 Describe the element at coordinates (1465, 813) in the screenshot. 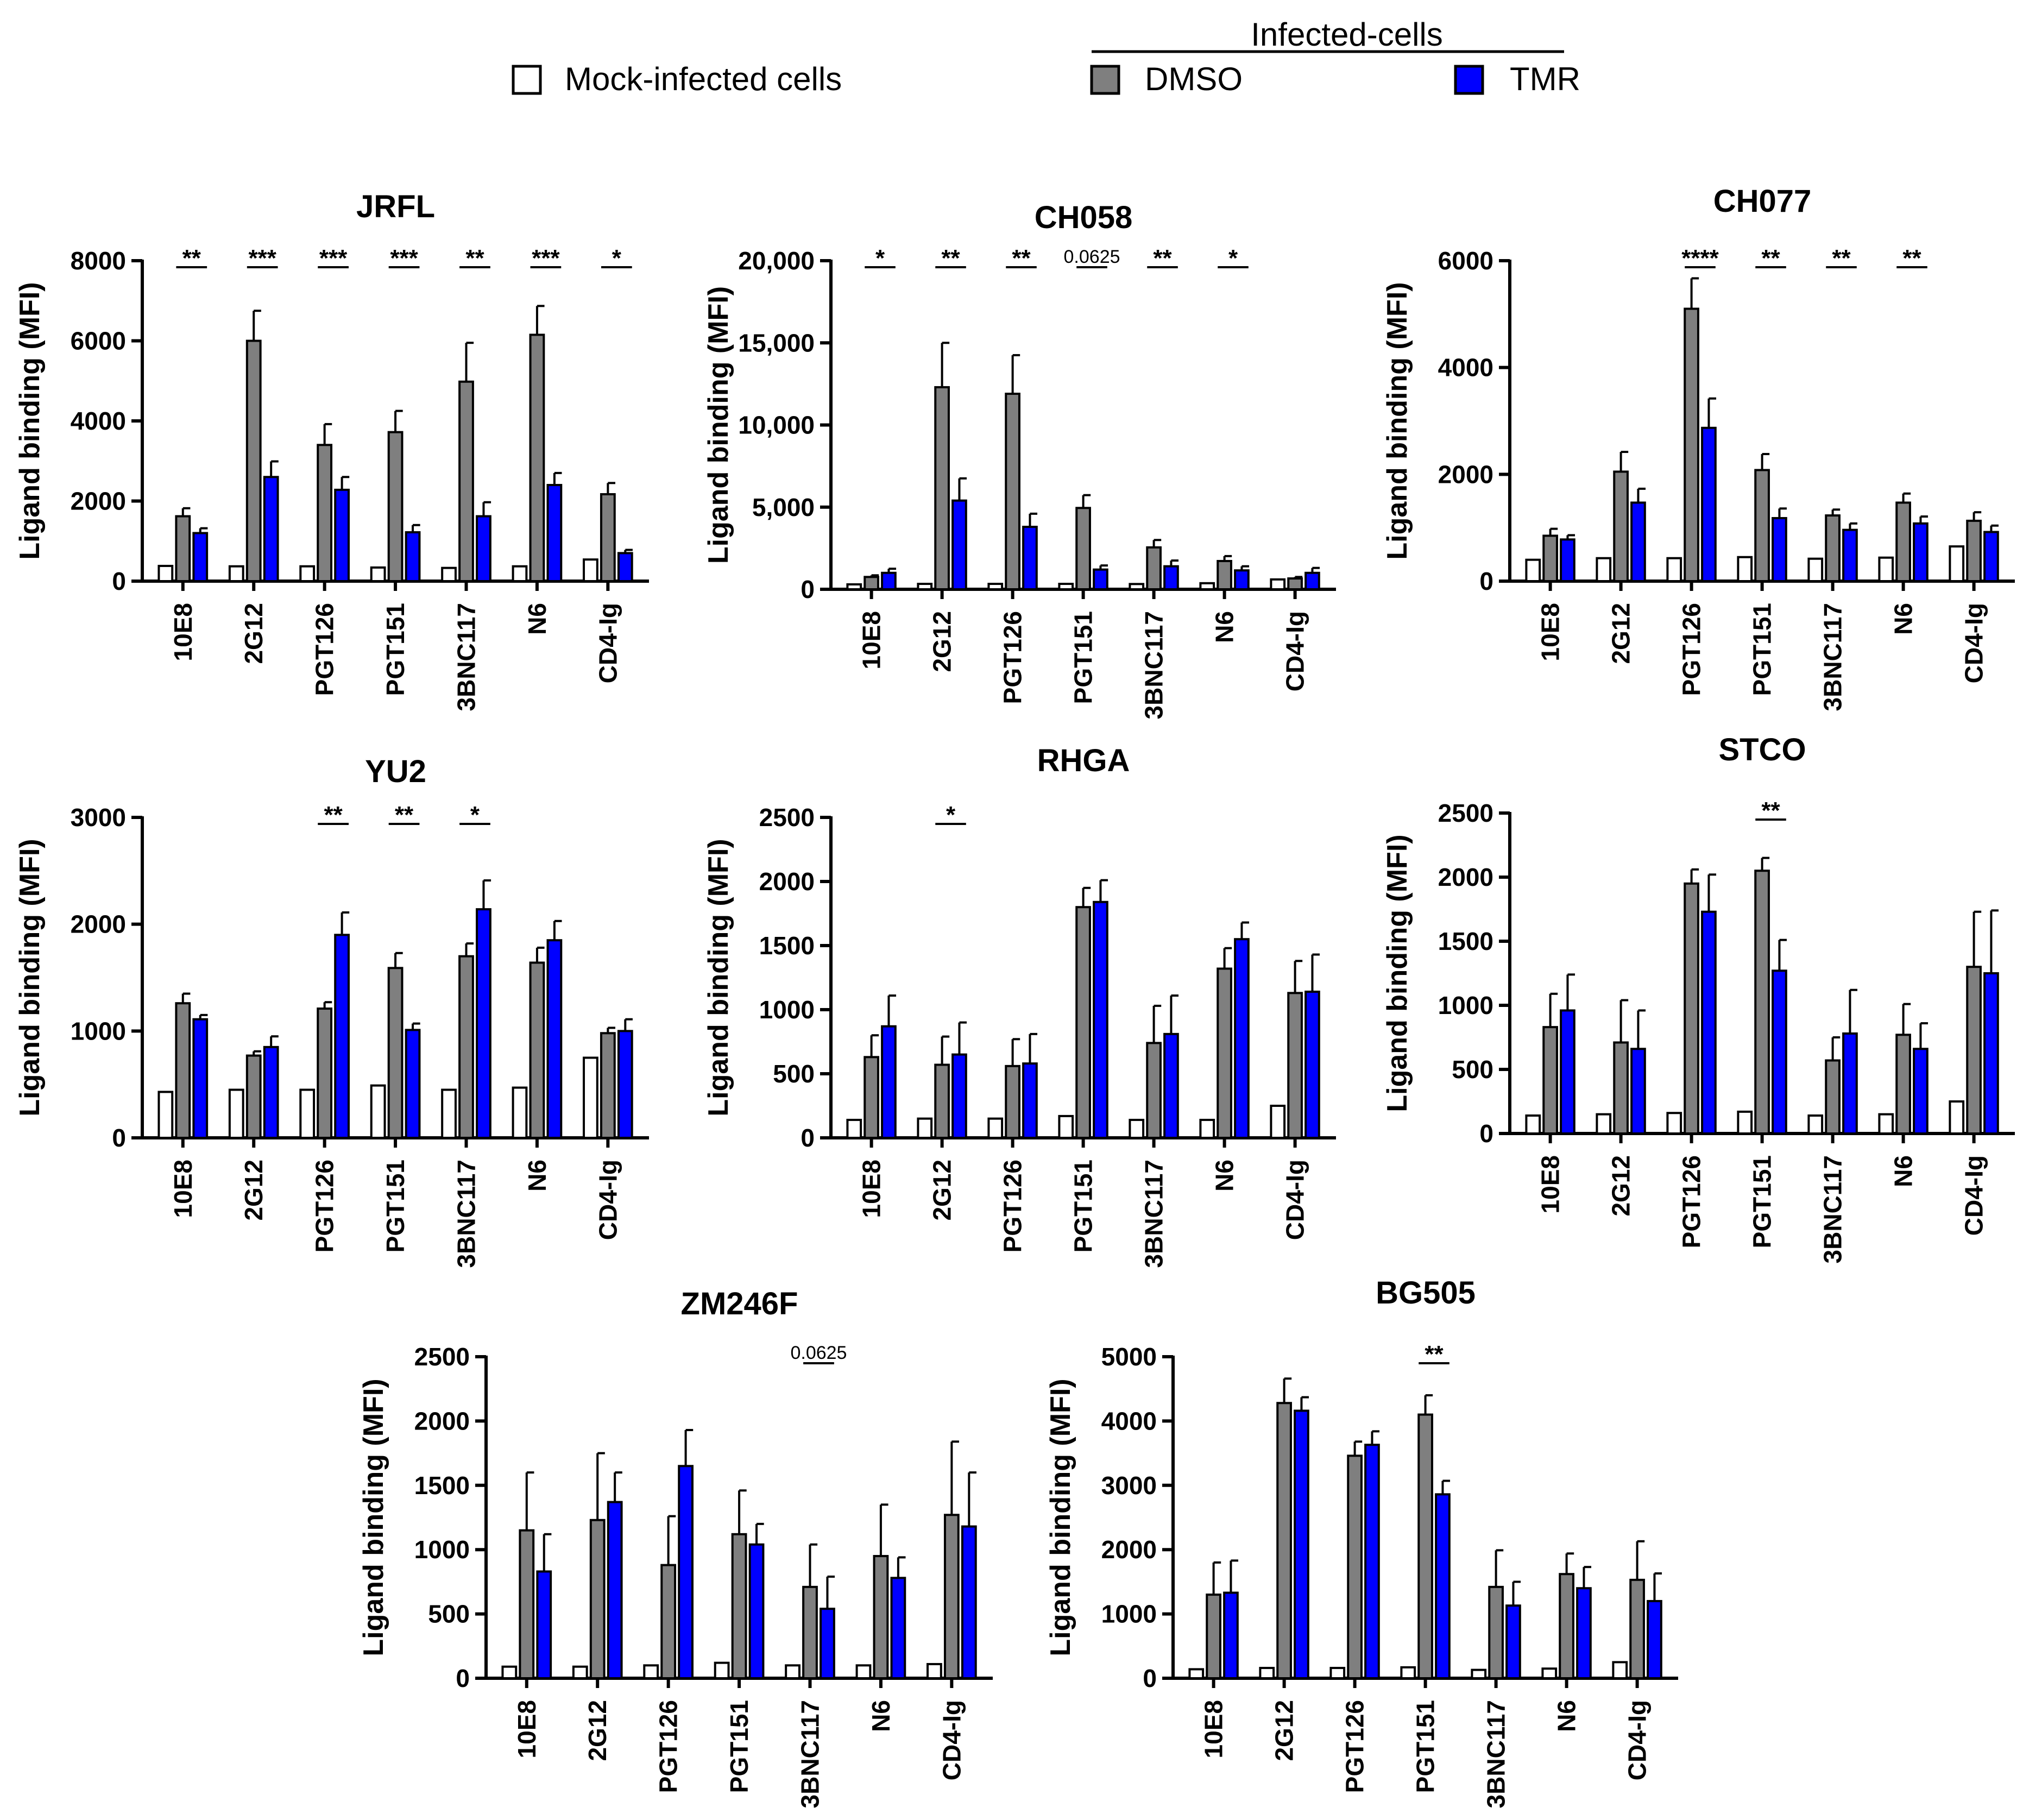

I see `y-tick-label: 2500` at that location.